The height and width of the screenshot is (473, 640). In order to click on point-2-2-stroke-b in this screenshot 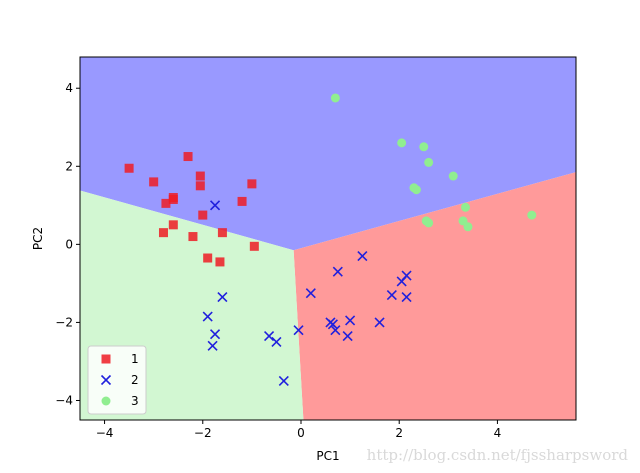, I will do `click(207, 316)`.